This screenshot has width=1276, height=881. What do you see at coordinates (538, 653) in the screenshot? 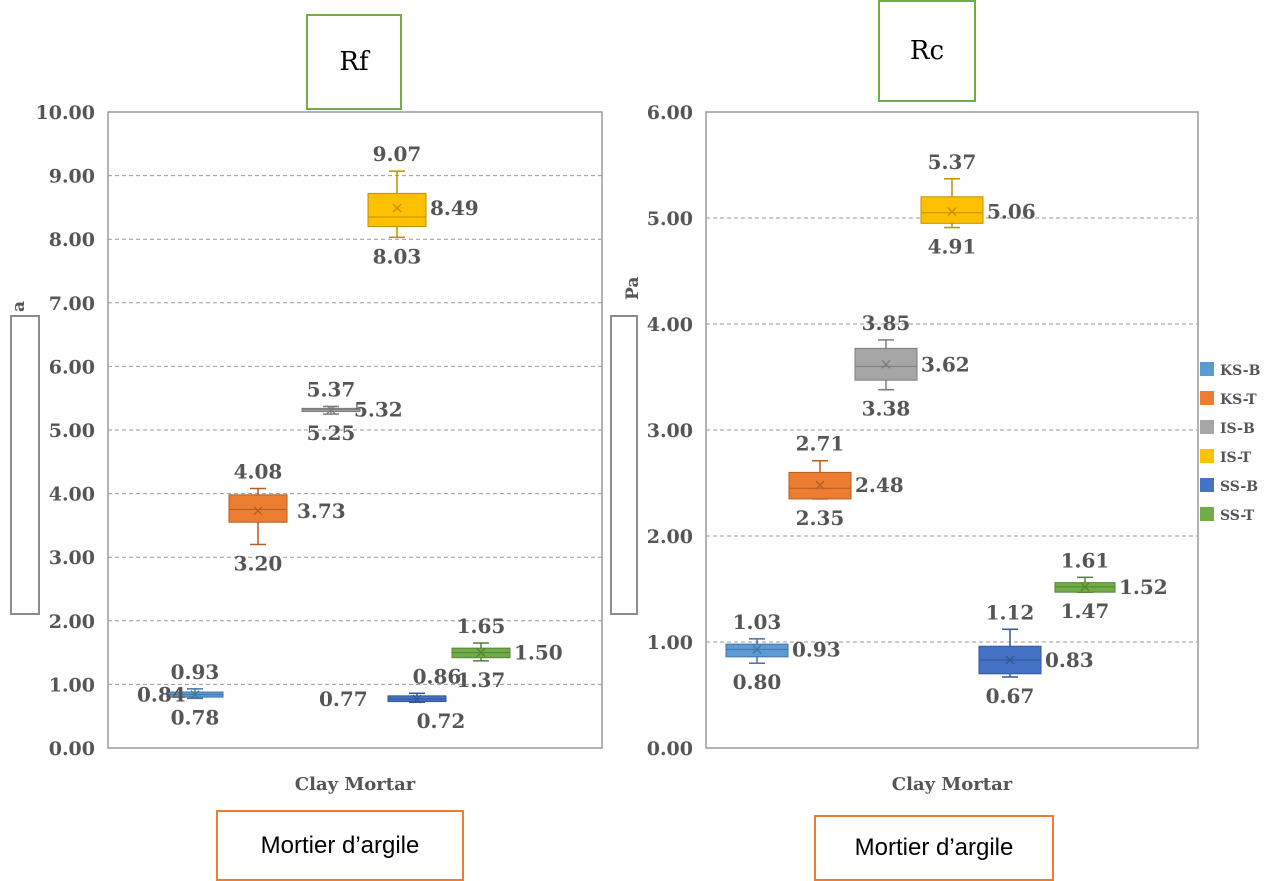
I see `mean-label: 1.50` at bounding box center [538, 653].